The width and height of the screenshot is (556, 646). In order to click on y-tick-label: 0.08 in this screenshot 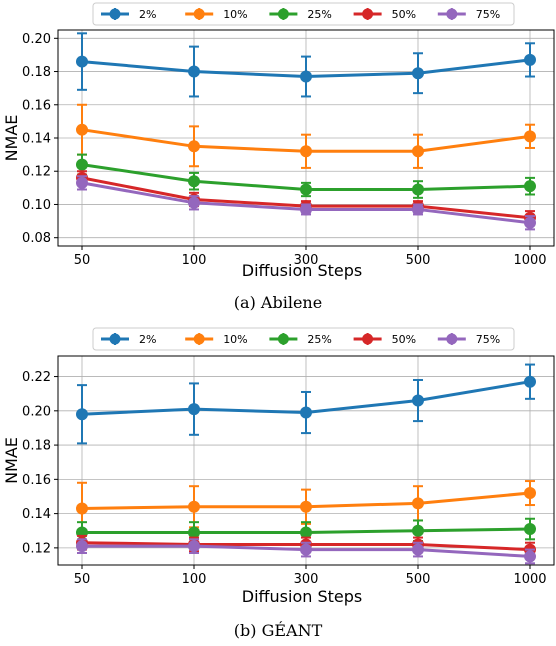, I will do `click(36, 238)`.